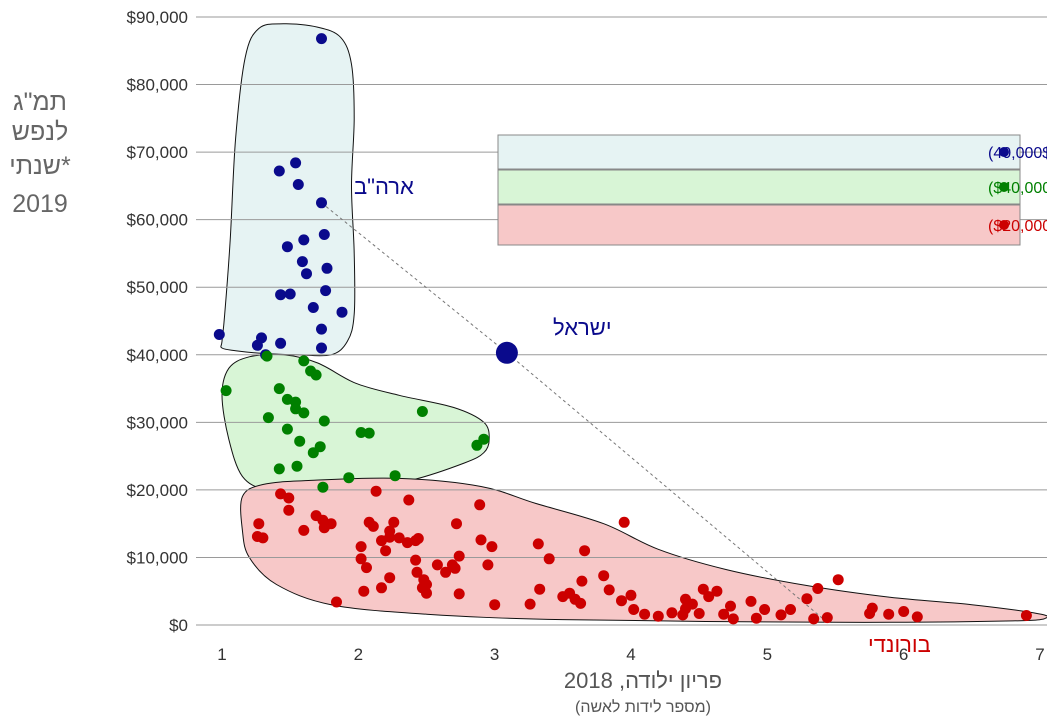 The height and width of the screenshot is (719, 1047). Describe the element at coordinates (1004, 187) in the screenshot. I see `legend-marker-mid` at that location.